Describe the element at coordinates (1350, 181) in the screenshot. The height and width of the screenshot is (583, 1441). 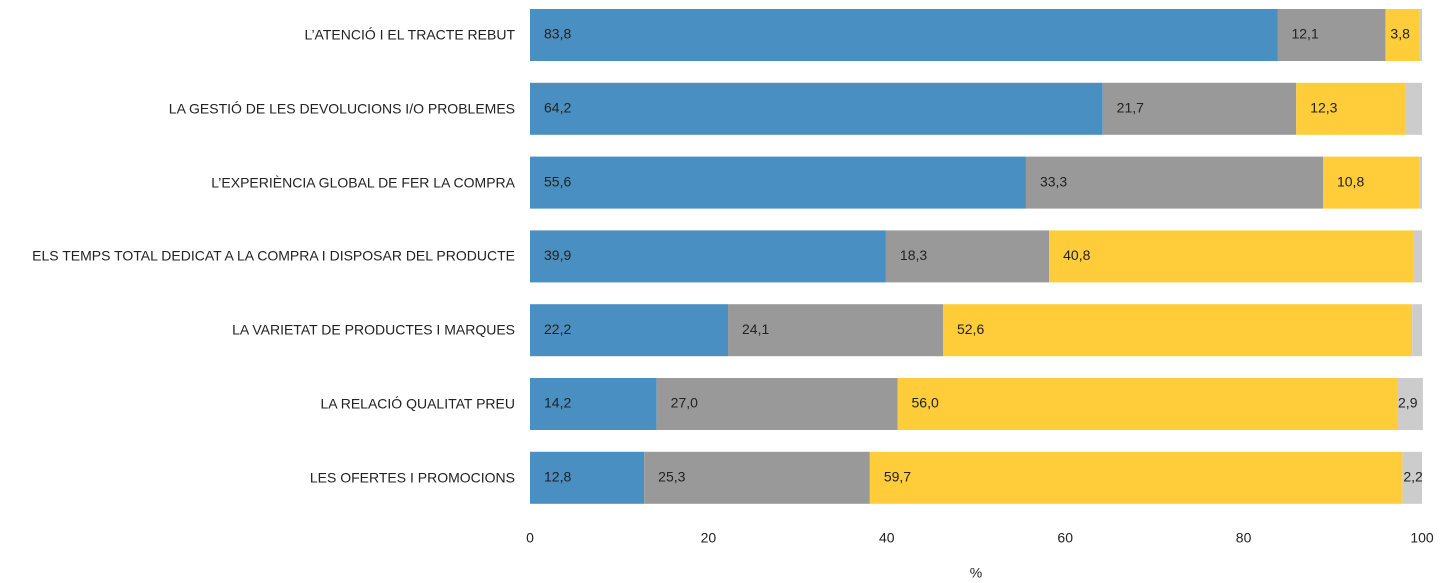
I see `data-label: 10,8` at that location.